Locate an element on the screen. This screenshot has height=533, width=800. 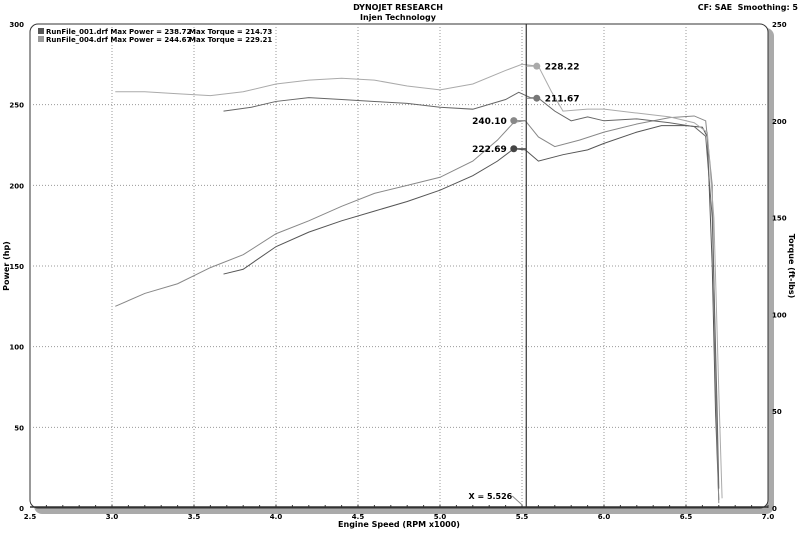
y2-tick-label: 250 is located at coordinates (779, 25).